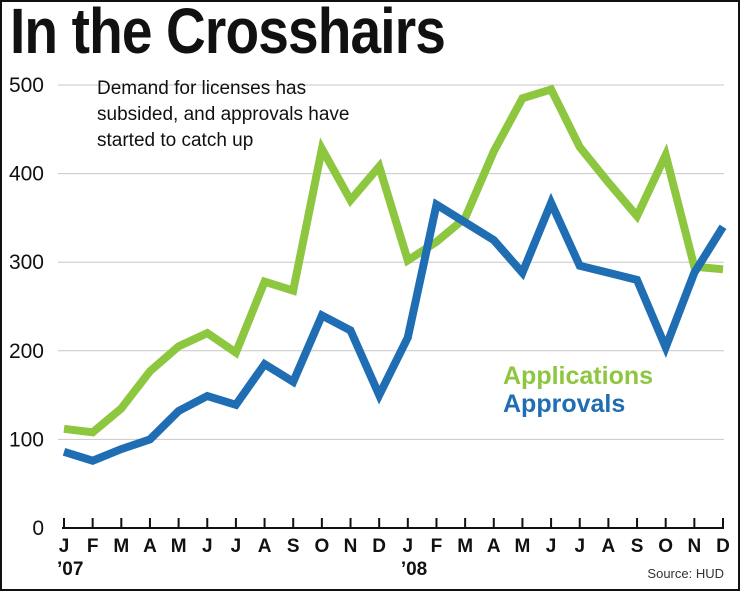  What do you see at coordinates (393, 549) in the screenshot?
I see `x-axis: J F M A M J J A S O N D J F M A M J J A S O N D’07’08` at bounding box center [393, 549].